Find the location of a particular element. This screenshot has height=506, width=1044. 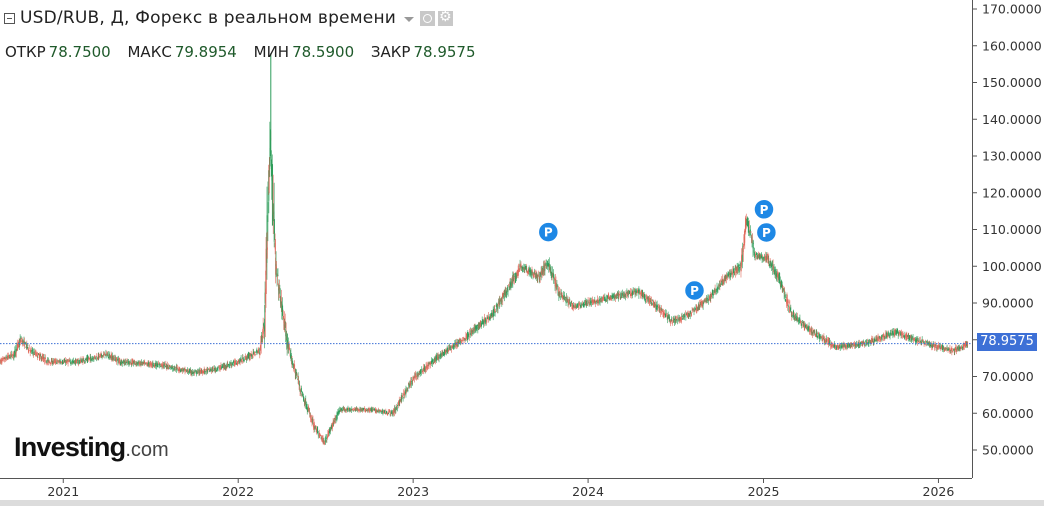

chart-title: USD/RUB, Д, Форекс в реальном времени is located at coordinates (208, 18).